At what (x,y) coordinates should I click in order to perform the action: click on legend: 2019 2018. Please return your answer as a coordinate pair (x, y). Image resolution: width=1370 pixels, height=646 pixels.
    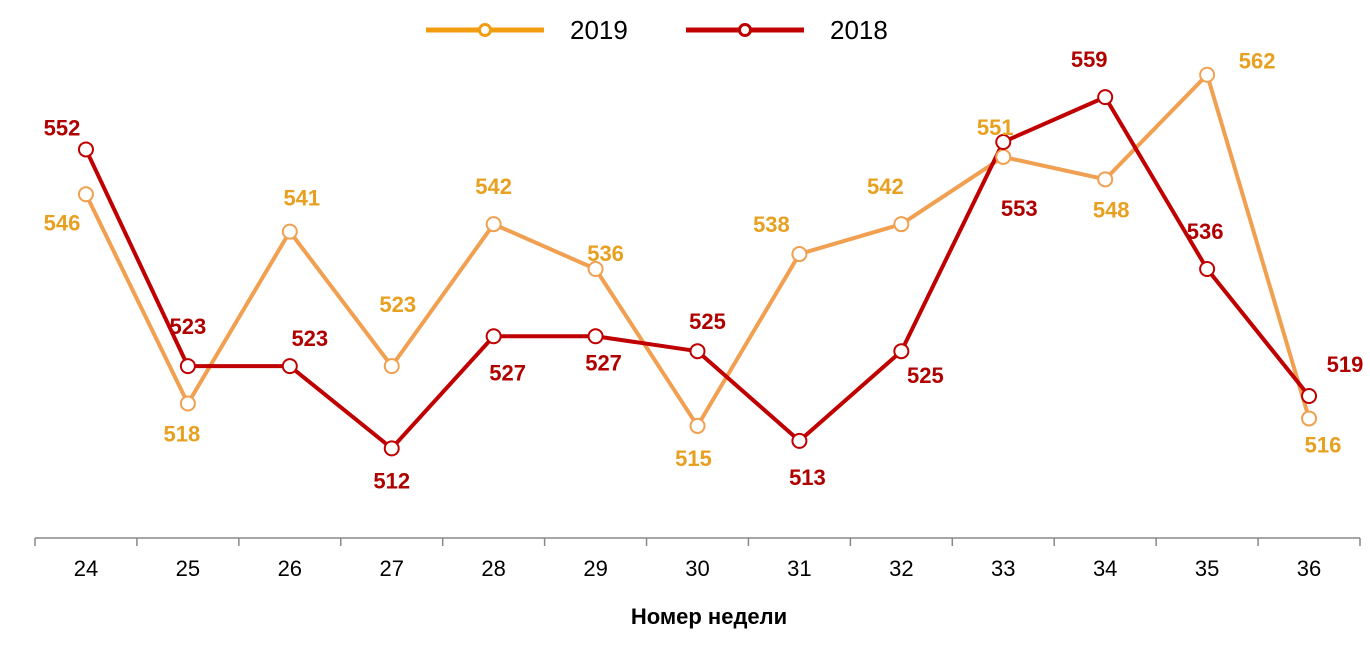
    Looking at the image, I should click on (657, 30).